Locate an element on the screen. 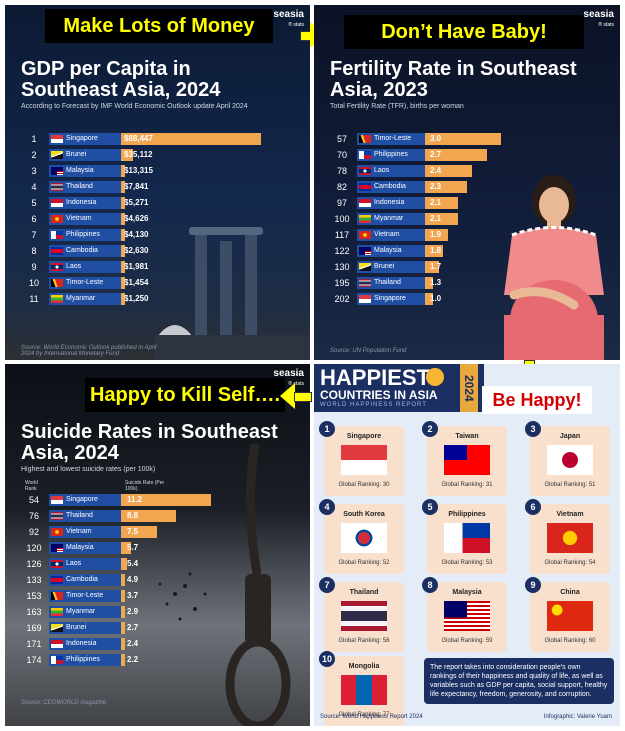 This screenshot has height=731, width=625. rank-label: 82 is located at coordinates (341, 187).